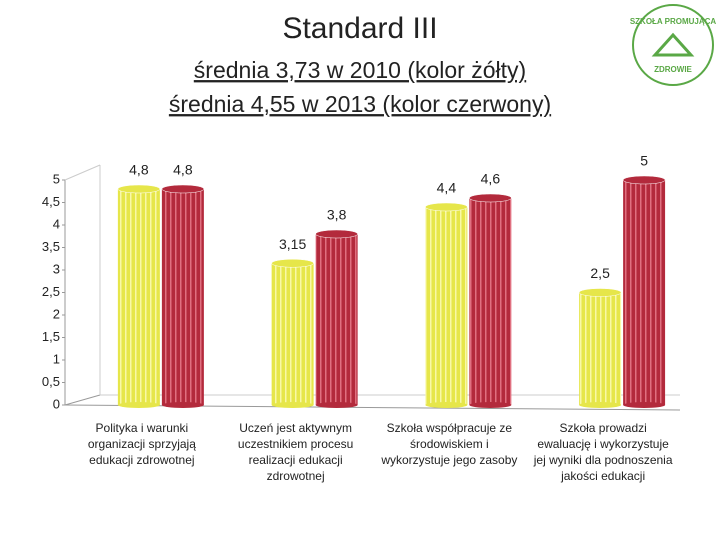  I want to click on y-tick-label: 1,5, so click(51, 336).